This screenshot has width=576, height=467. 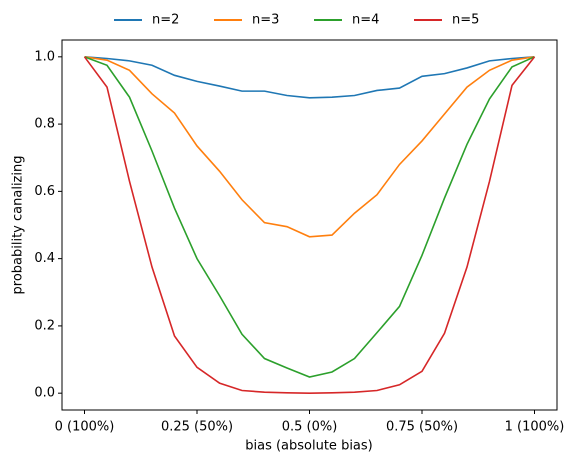 What do you see at coordinates (18, 225) in the screenshot?
I see `y-axis-label: probability canalizing` at bounding box center [18, 225].